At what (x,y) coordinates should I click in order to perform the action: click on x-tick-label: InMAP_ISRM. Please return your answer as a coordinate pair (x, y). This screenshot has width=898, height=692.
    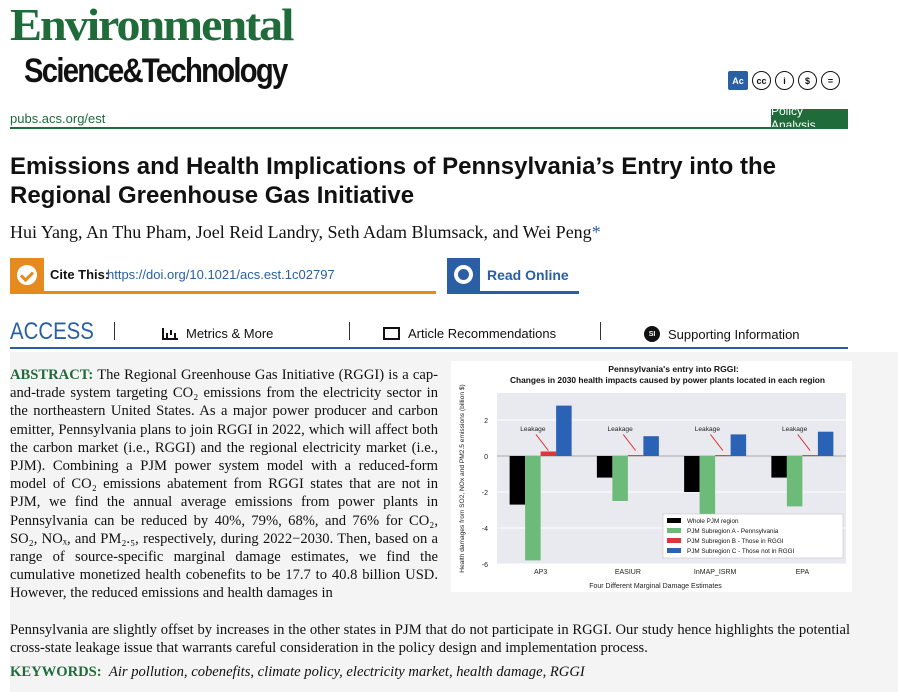
    Looking at the image, I should click on (715, 572).